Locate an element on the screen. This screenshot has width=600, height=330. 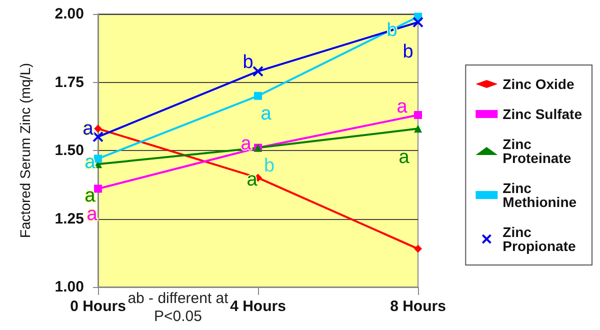
x-tick-label: 0 Hours is located at coordinates (98, 306).